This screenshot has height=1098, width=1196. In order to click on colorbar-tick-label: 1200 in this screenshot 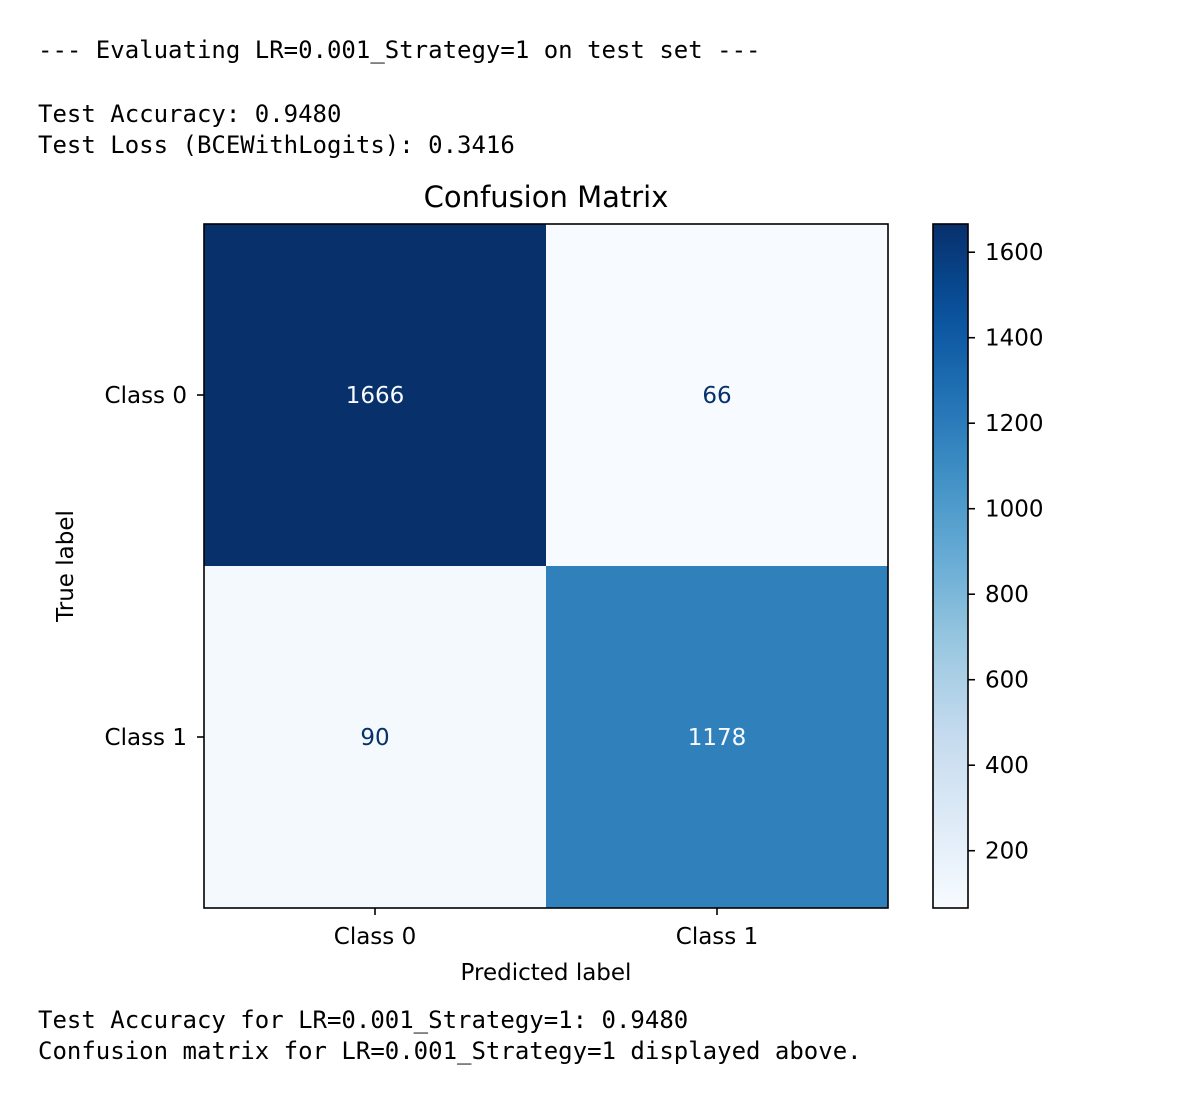, I will do `click(1014, 424)`.